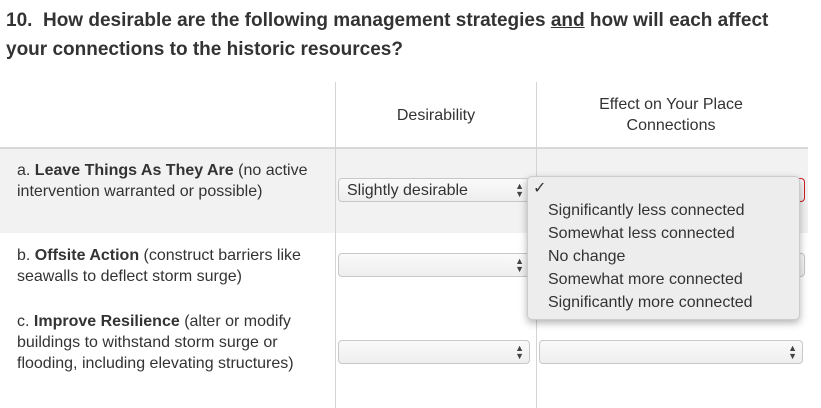 The height and width of the screenshot is (408, 821). I want to click on desirability-select-c: ▲ ▼, so click(434, 352).